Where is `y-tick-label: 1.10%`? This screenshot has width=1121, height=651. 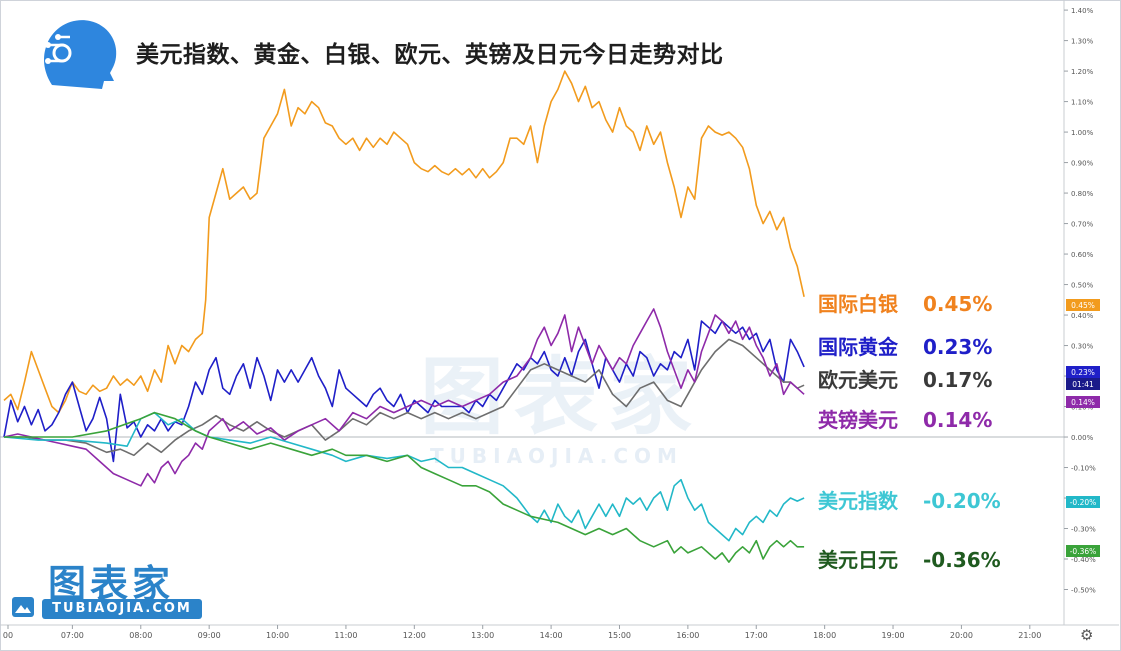
y-tick-label: 1.10% is located at coordinates (1082, 103).